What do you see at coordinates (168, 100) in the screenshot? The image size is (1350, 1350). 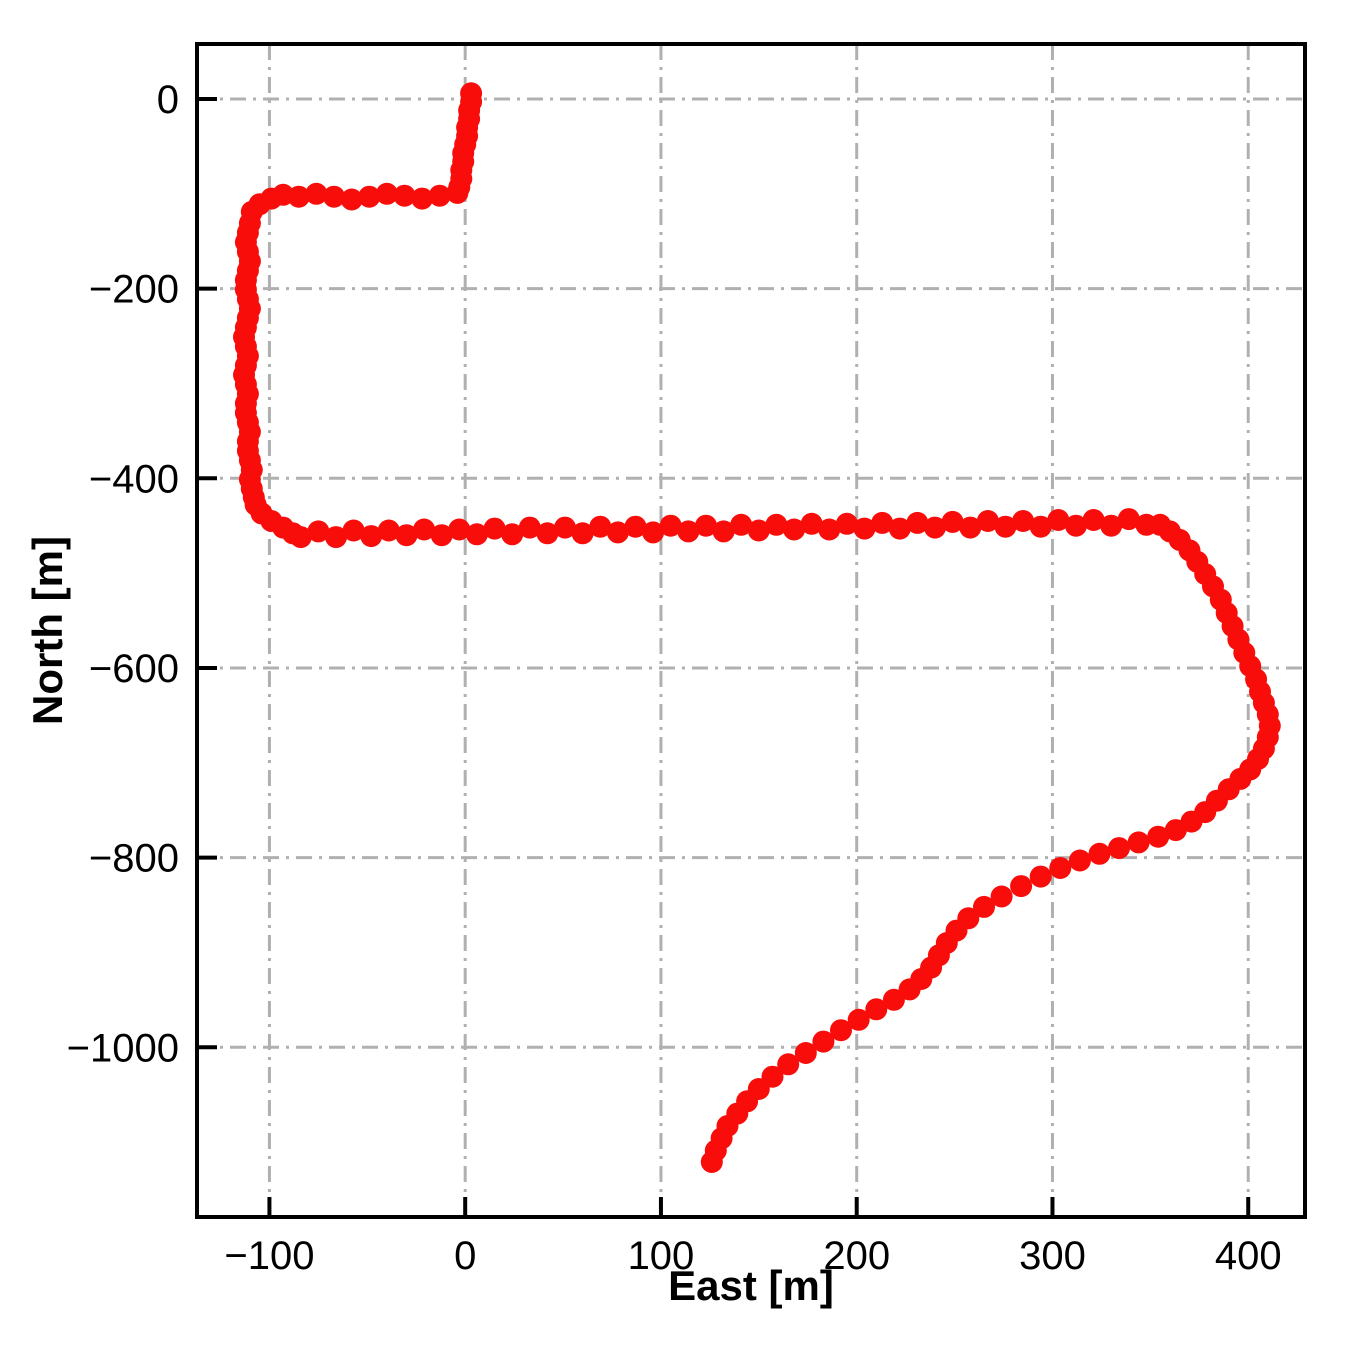 I see `y-tick-label: 0` at bounding box center [168, 100].